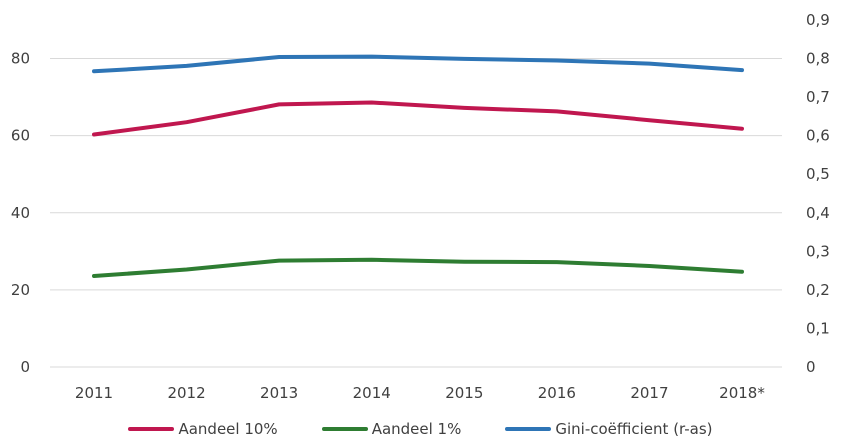  Describe the element at coordinates (416, 429) in the screenshot. I see `legend-label-aandeel-1: Aandeel 1%` at that location.